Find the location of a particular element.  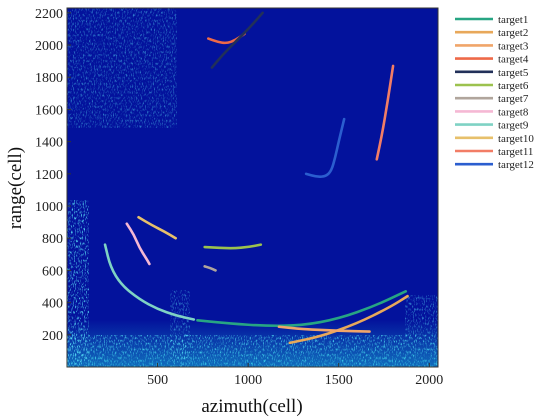

x-tick-label: 1500 is located at coordinates (339, 380).